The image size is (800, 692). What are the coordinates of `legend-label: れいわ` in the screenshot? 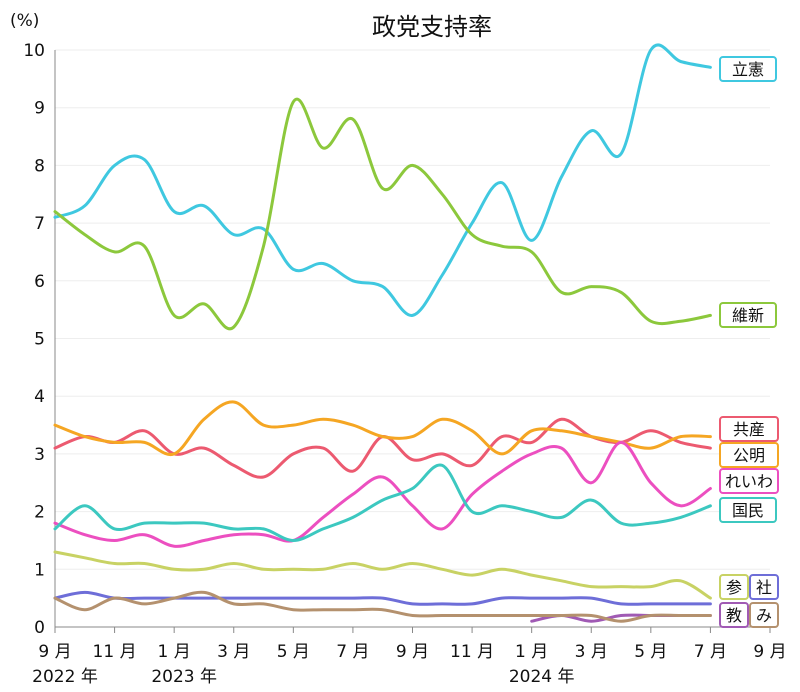 It's located at (749, 481).